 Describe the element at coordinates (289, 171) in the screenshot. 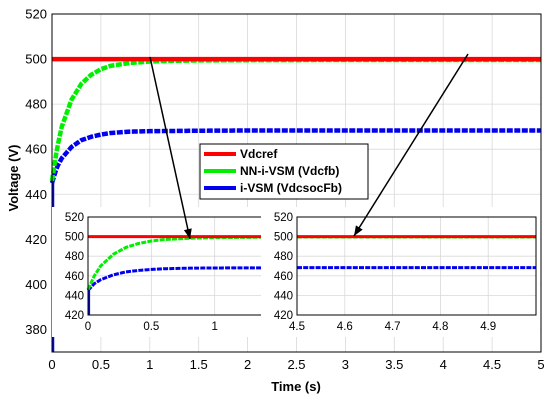

I see `legend-label-nn-ivsm: NN-i-VSM (Vdcfb)` at that location.